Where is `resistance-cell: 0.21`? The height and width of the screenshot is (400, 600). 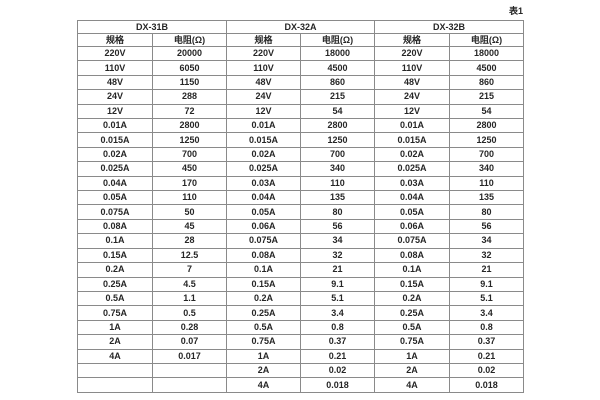
resistance-cell: 0.21 is located at coordinates (487, 356).